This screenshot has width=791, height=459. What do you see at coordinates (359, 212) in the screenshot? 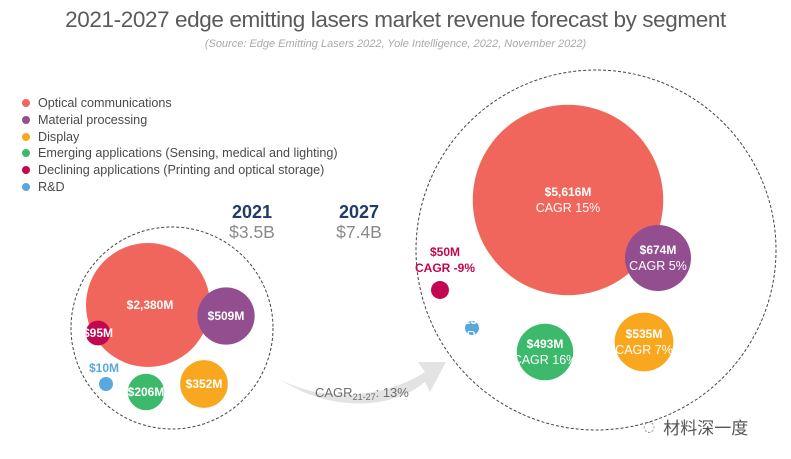
I see `year-2027-label: 2027` at bounding box center [359, 212].